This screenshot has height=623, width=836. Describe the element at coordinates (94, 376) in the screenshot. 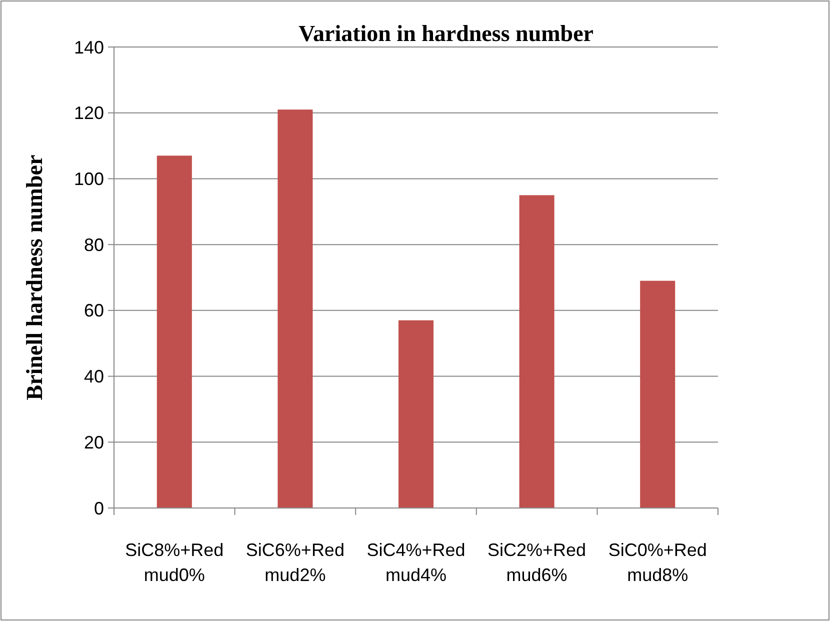

I see `y-tick-label: 40` at that location.